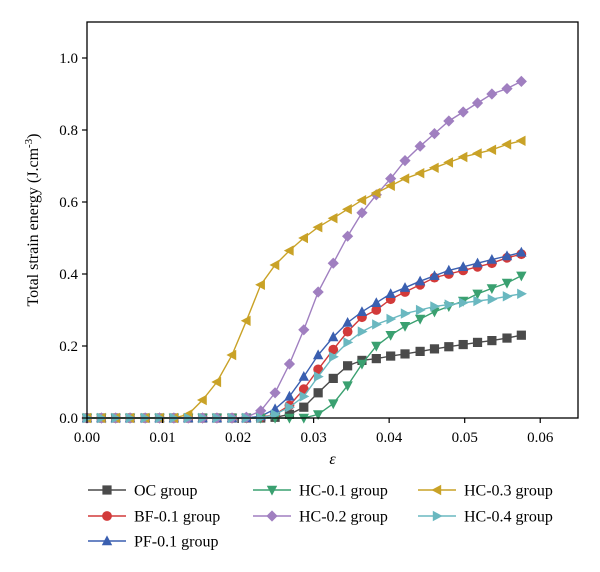 The image size is (600, 572). What do you see at coordinates (154, 517) in the screenshot?
I see `legend-entry: BF-0.1 group` at bounding box center [154, 517].